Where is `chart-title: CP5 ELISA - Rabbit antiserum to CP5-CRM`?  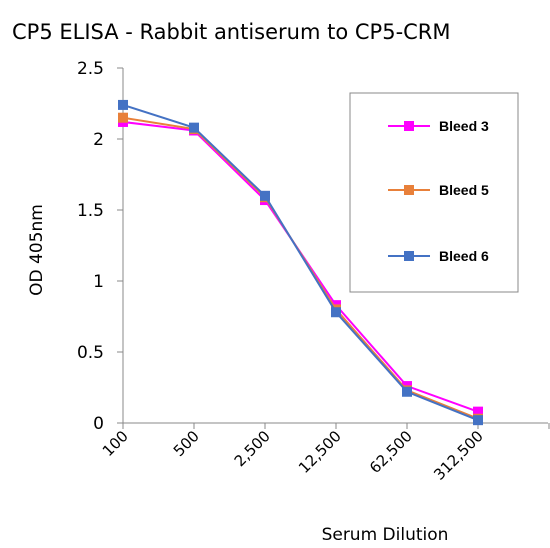 chart-title: CP5 ELISA - Rabbit antiserum to CP5-CRM is located at coordinates (231, 32).